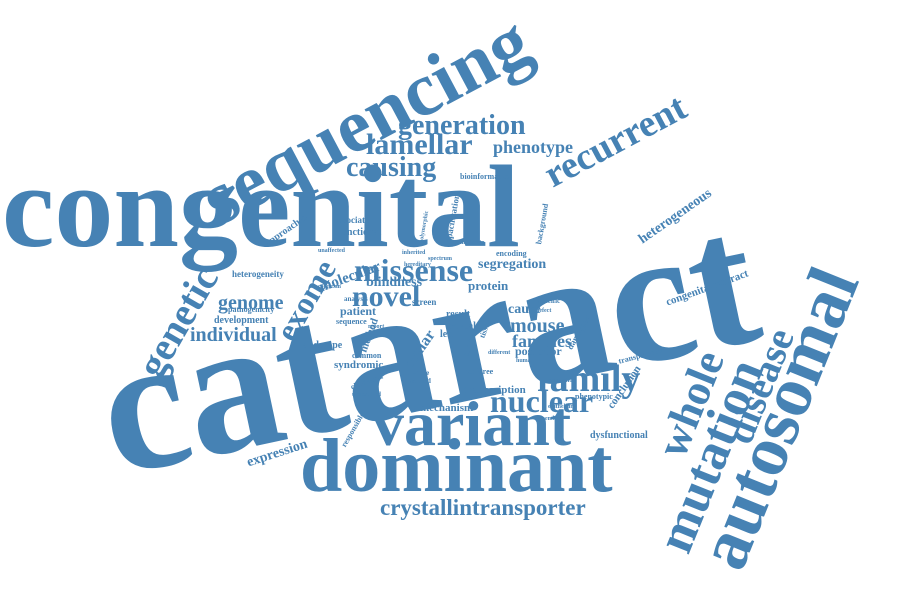  What do you see at coordinates (359, 365) in the screenshot?
I see `word-syndromic: syndromic` at bounding box center [359, 365].